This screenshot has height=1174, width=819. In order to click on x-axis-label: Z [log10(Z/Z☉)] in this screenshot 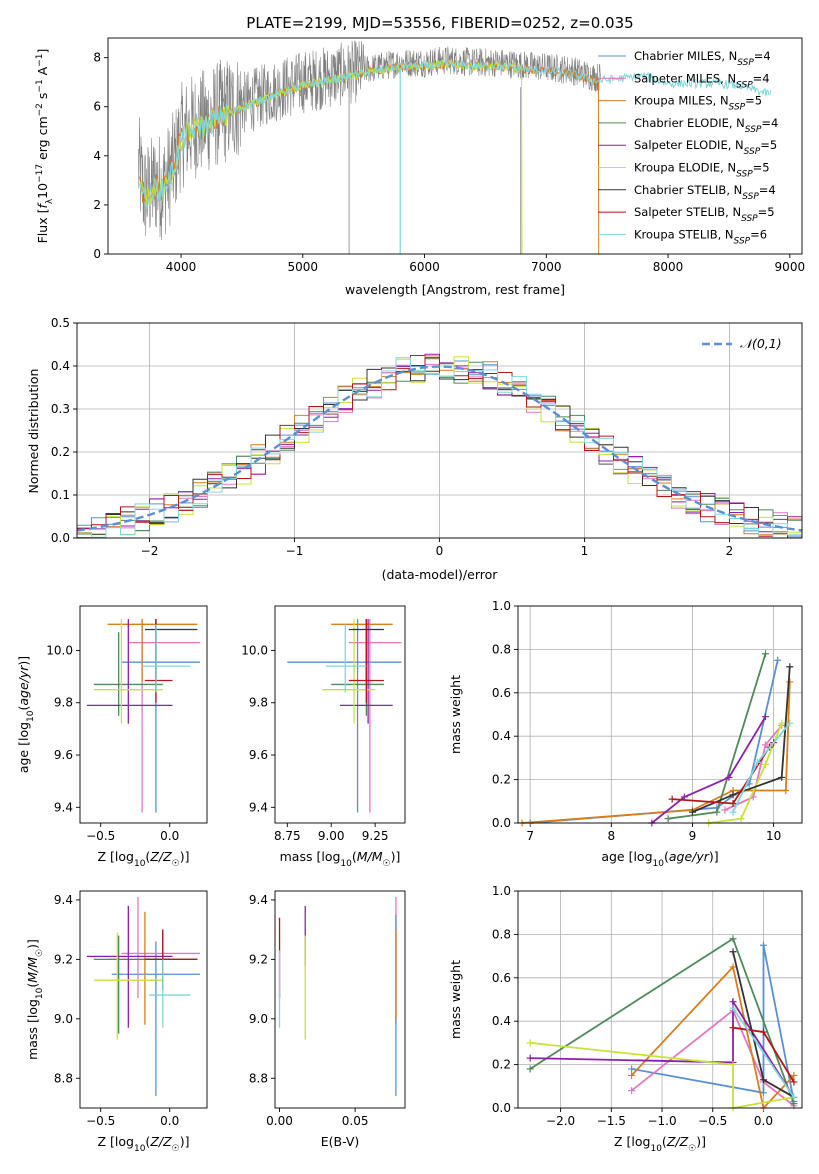, I will do `click(143, 859)`.